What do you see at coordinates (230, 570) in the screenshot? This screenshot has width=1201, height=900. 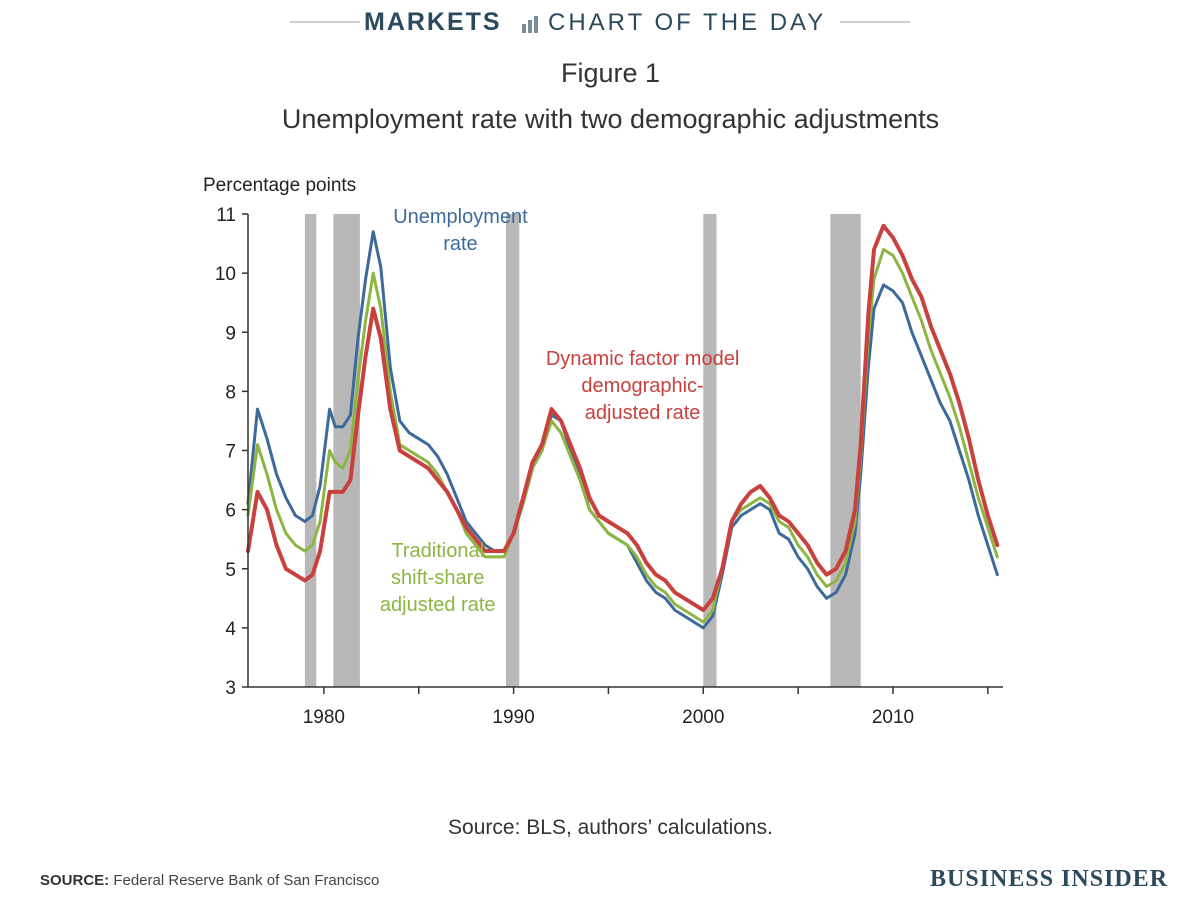 I see `y-tick-label: 5` at bounding box center [230, 570].